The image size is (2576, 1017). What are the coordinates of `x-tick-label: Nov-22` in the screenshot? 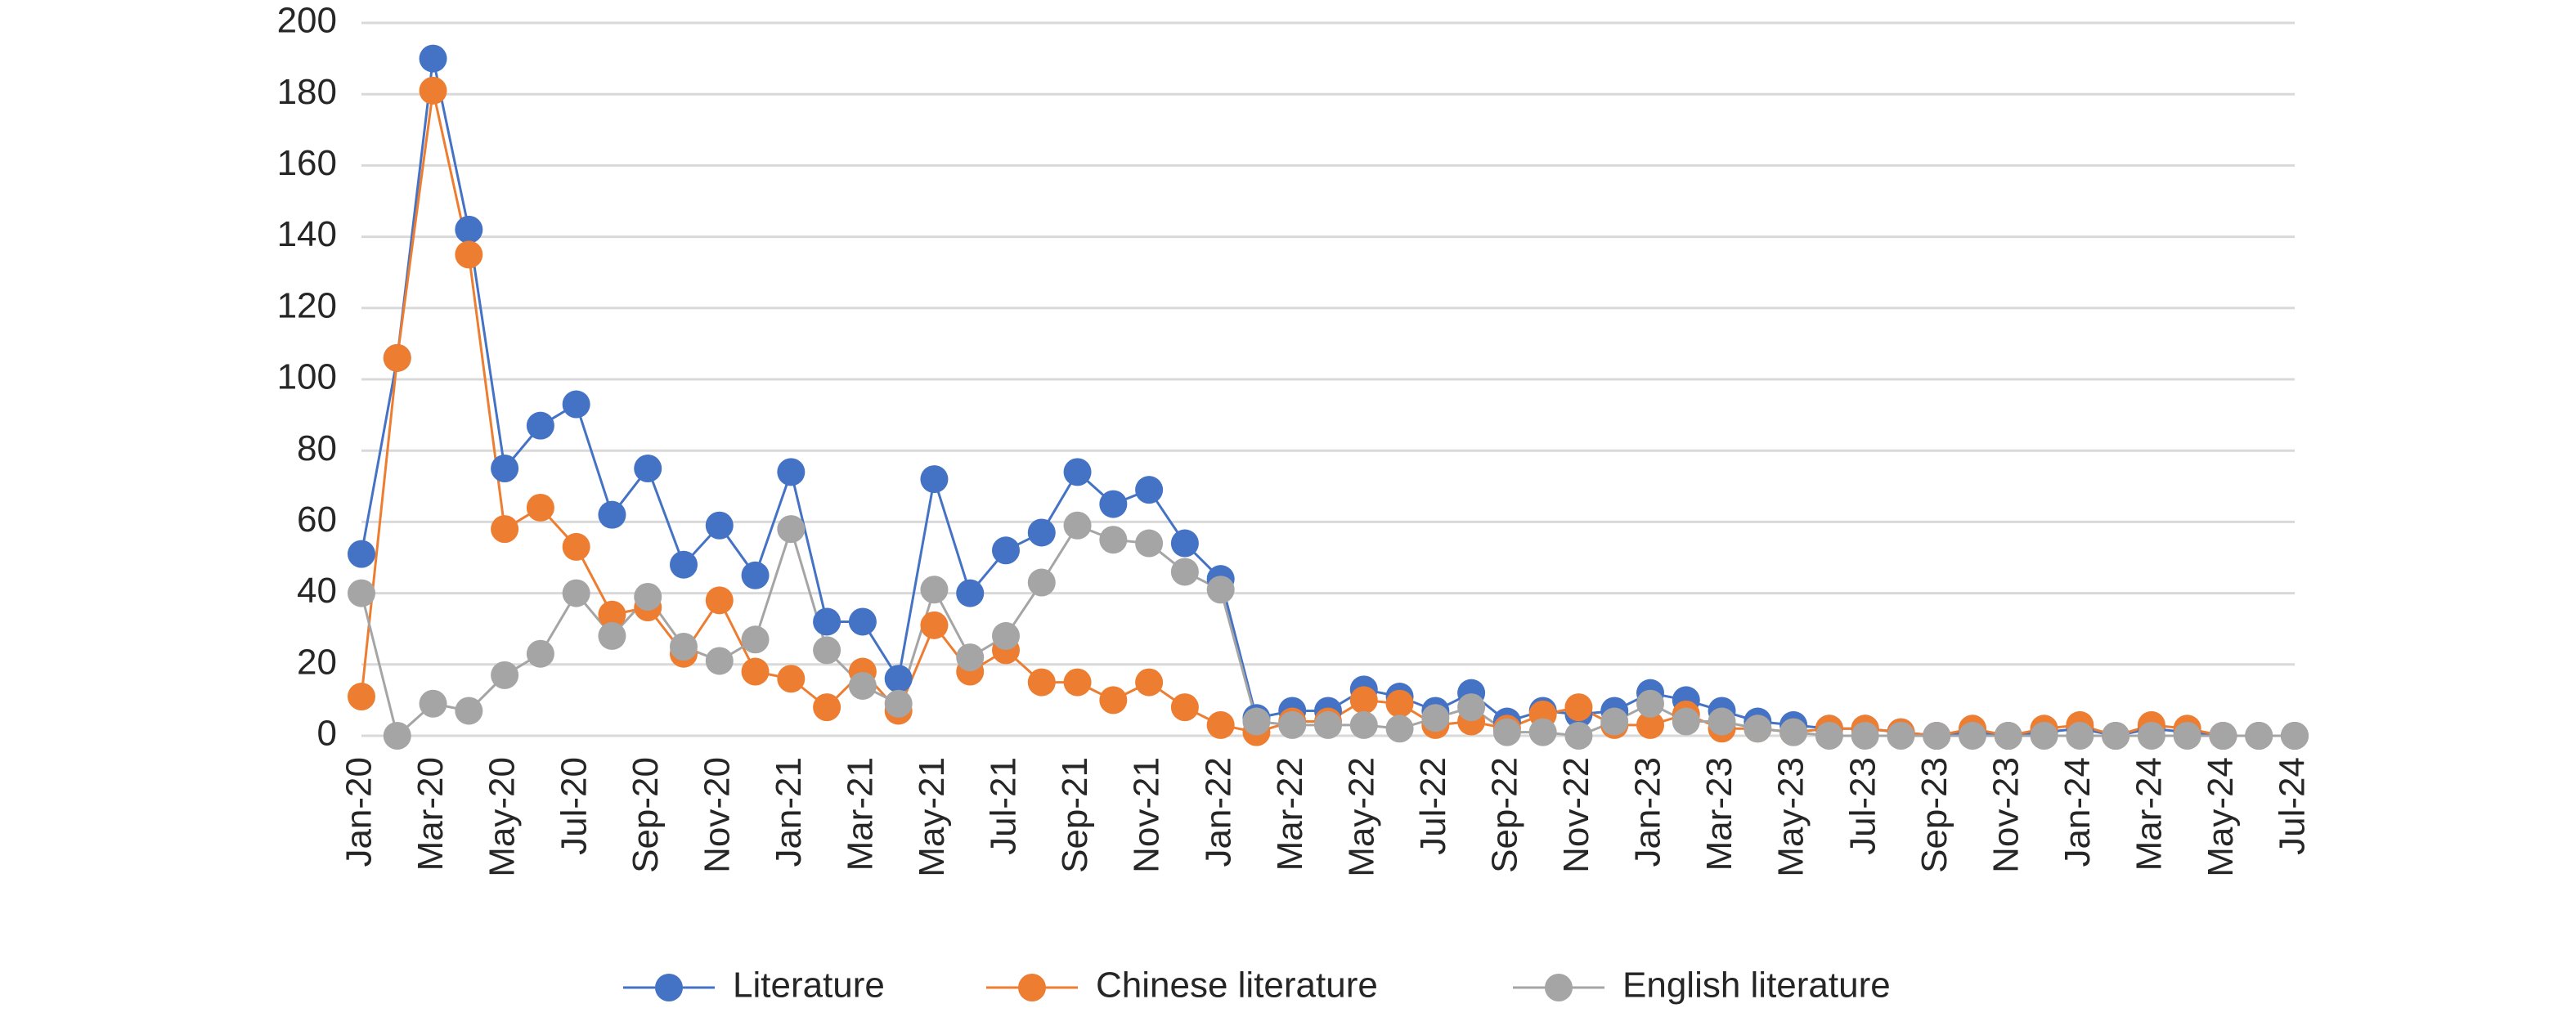 It's located at (1576, 815).